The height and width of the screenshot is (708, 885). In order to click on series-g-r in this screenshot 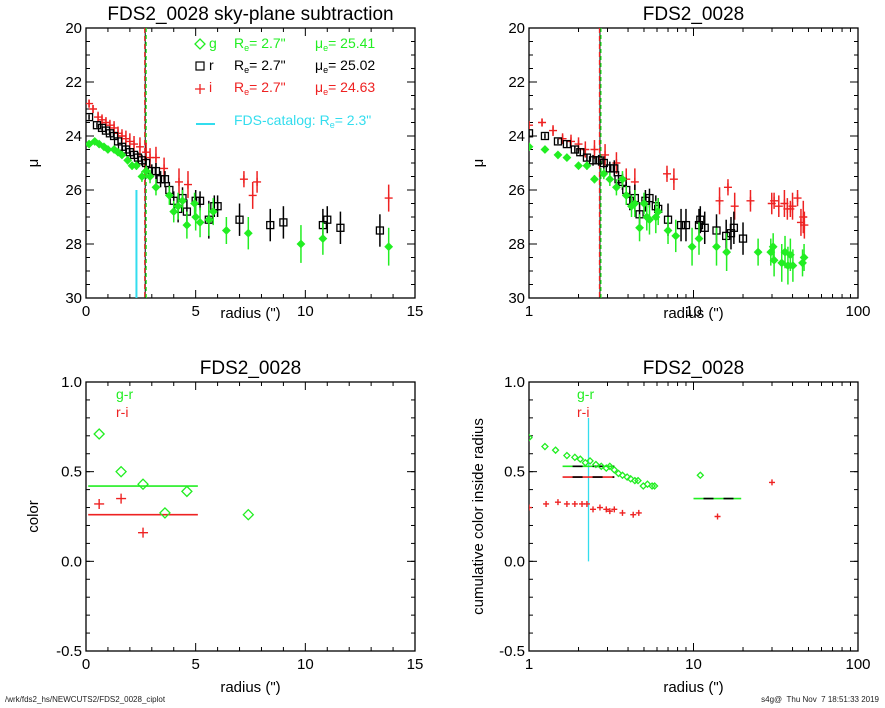, I will do `click(617, 461)`.